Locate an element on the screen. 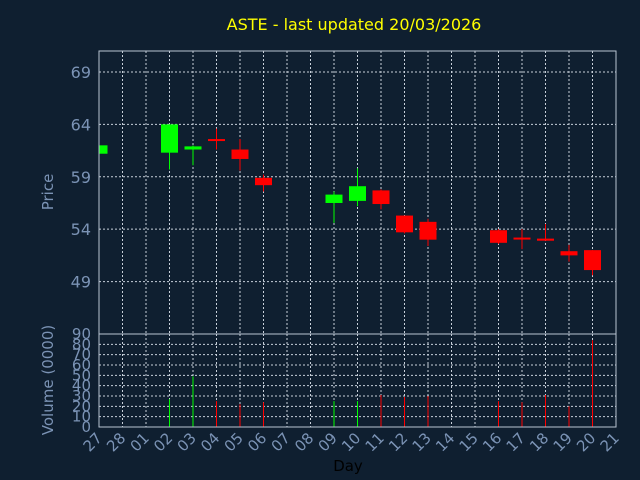 This screenshot has width=640, height=480. x-tick-label: 21 is located at coordinates (610, 442).